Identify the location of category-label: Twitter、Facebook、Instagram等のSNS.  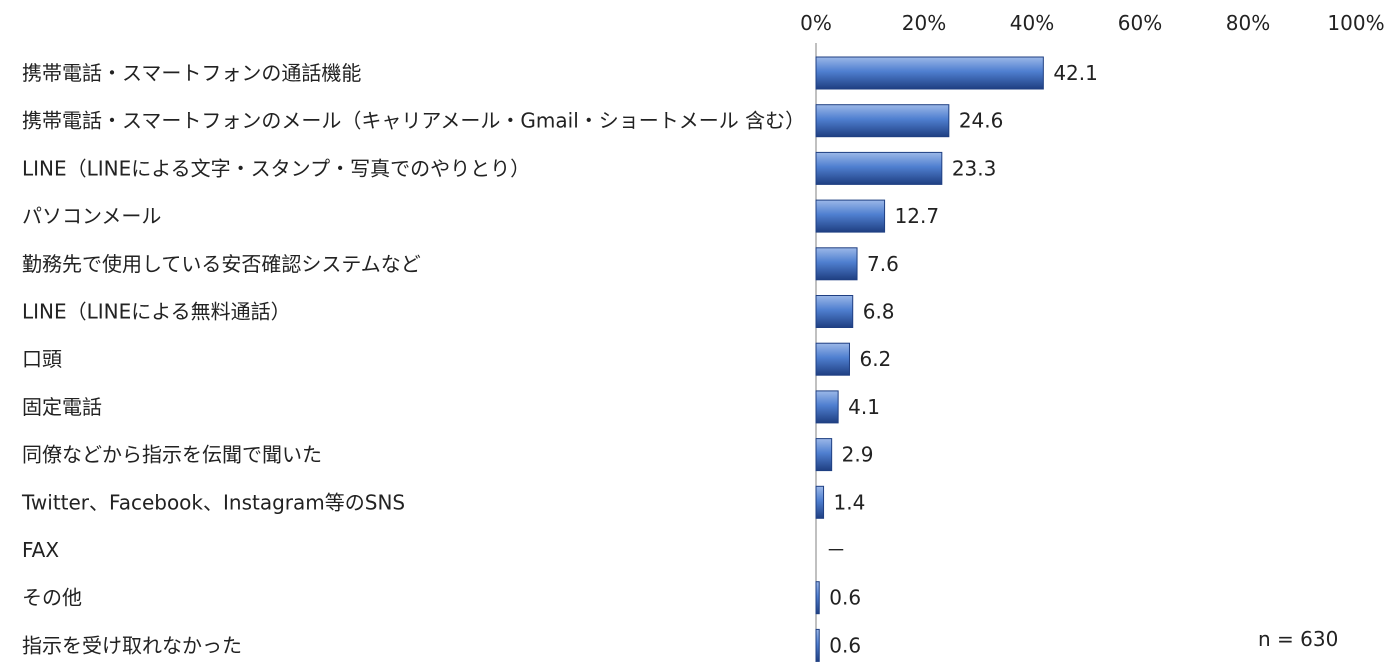
(213, 502).